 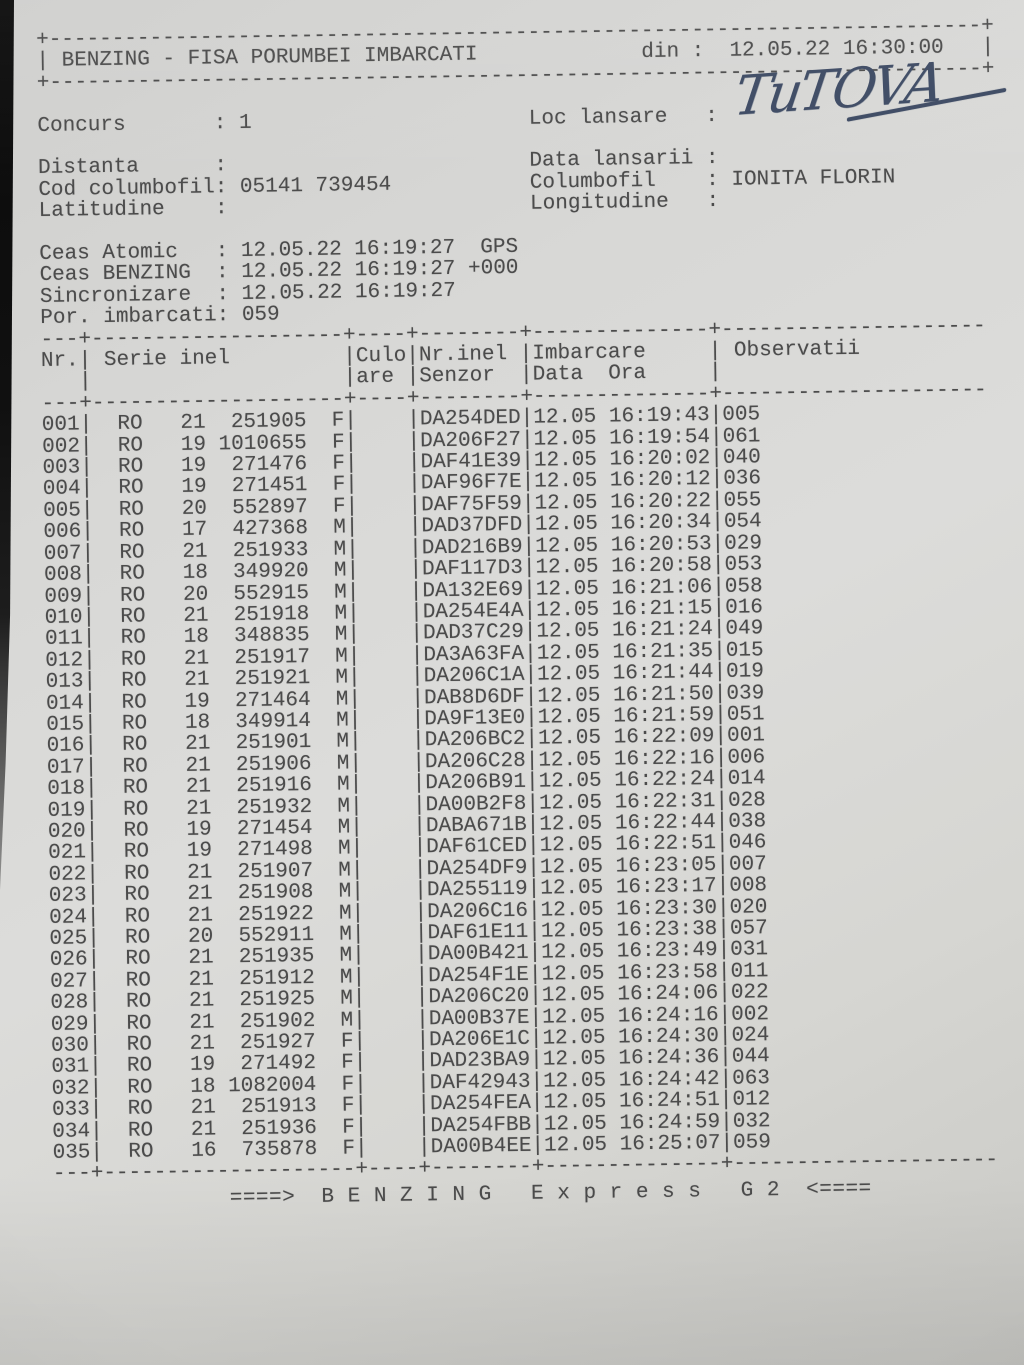 I want to click on handwritten-loc-lansare-value: TuTOVA, so click(x=869, y=89).